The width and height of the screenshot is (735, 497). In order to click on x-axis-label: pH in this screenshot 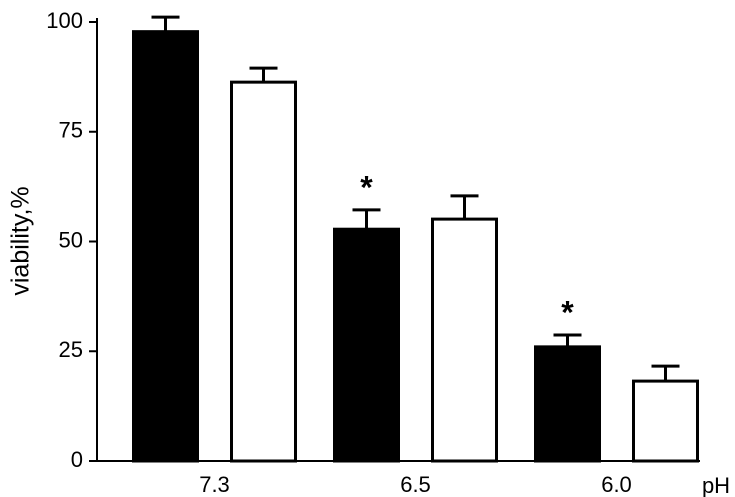, I will do `click(716, 485)`.